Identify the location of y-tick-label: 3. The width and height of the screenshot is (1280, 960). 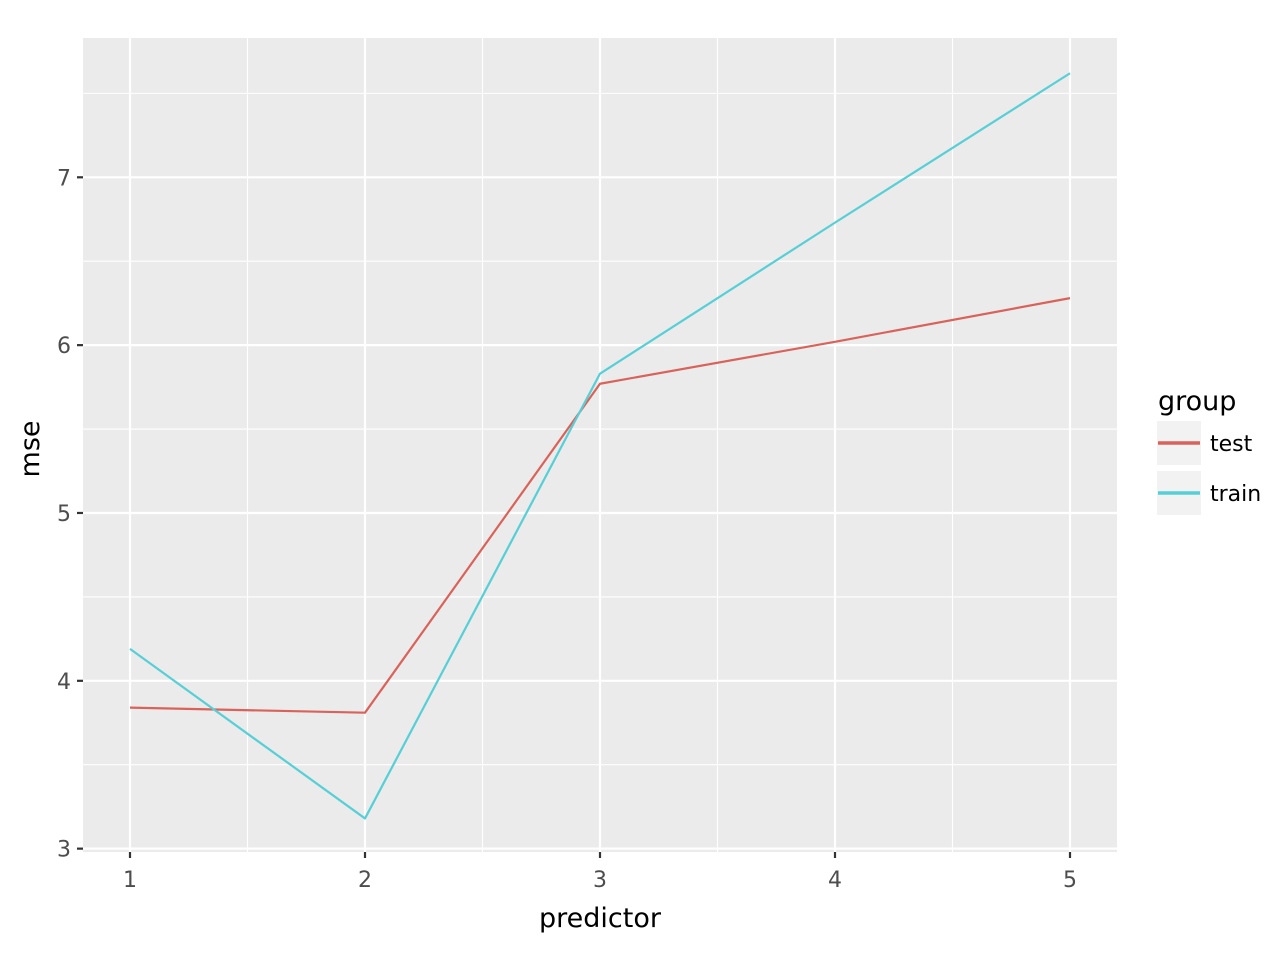
(64, 850).